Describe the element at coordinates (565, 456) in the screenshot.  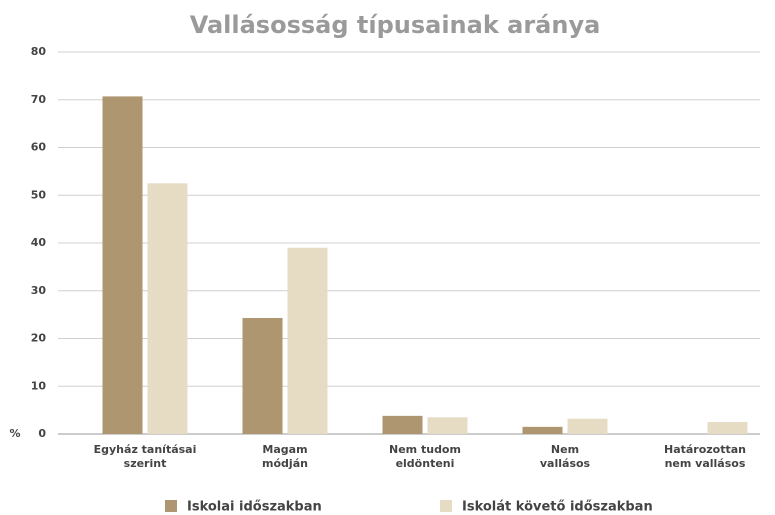
I see `x-tick-label: Nem vallásos` at that location.